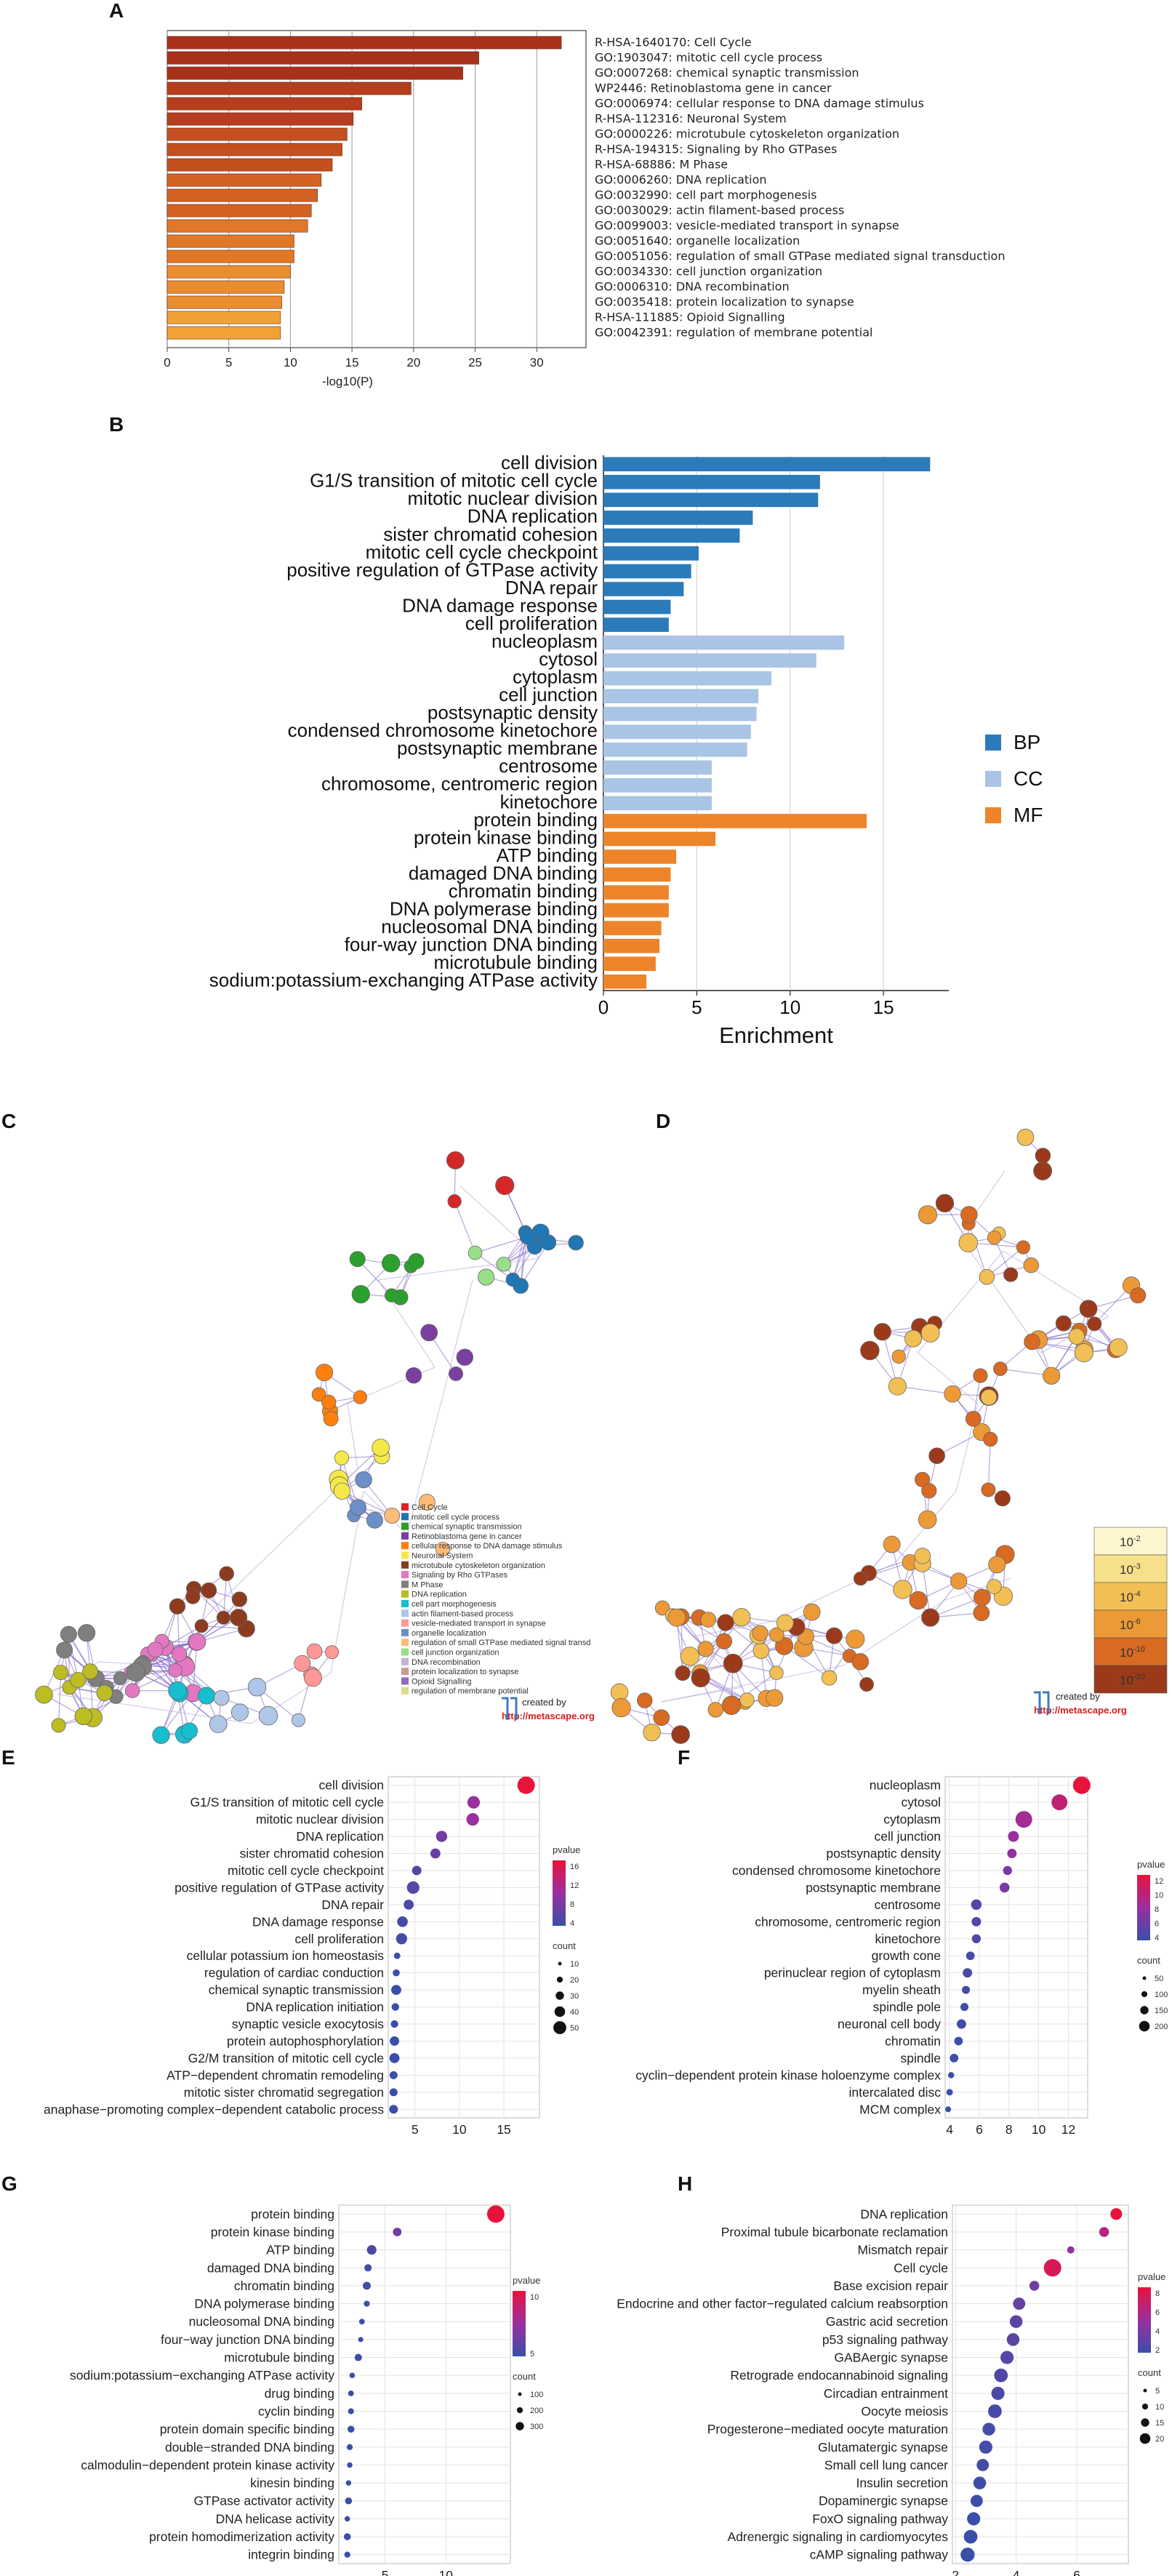 The width and height of the screenshot is (1172, 2576). Describe the element at coordinates (1130, 1542) in the screenshot. I see `legend-label: 10-2` at that location.